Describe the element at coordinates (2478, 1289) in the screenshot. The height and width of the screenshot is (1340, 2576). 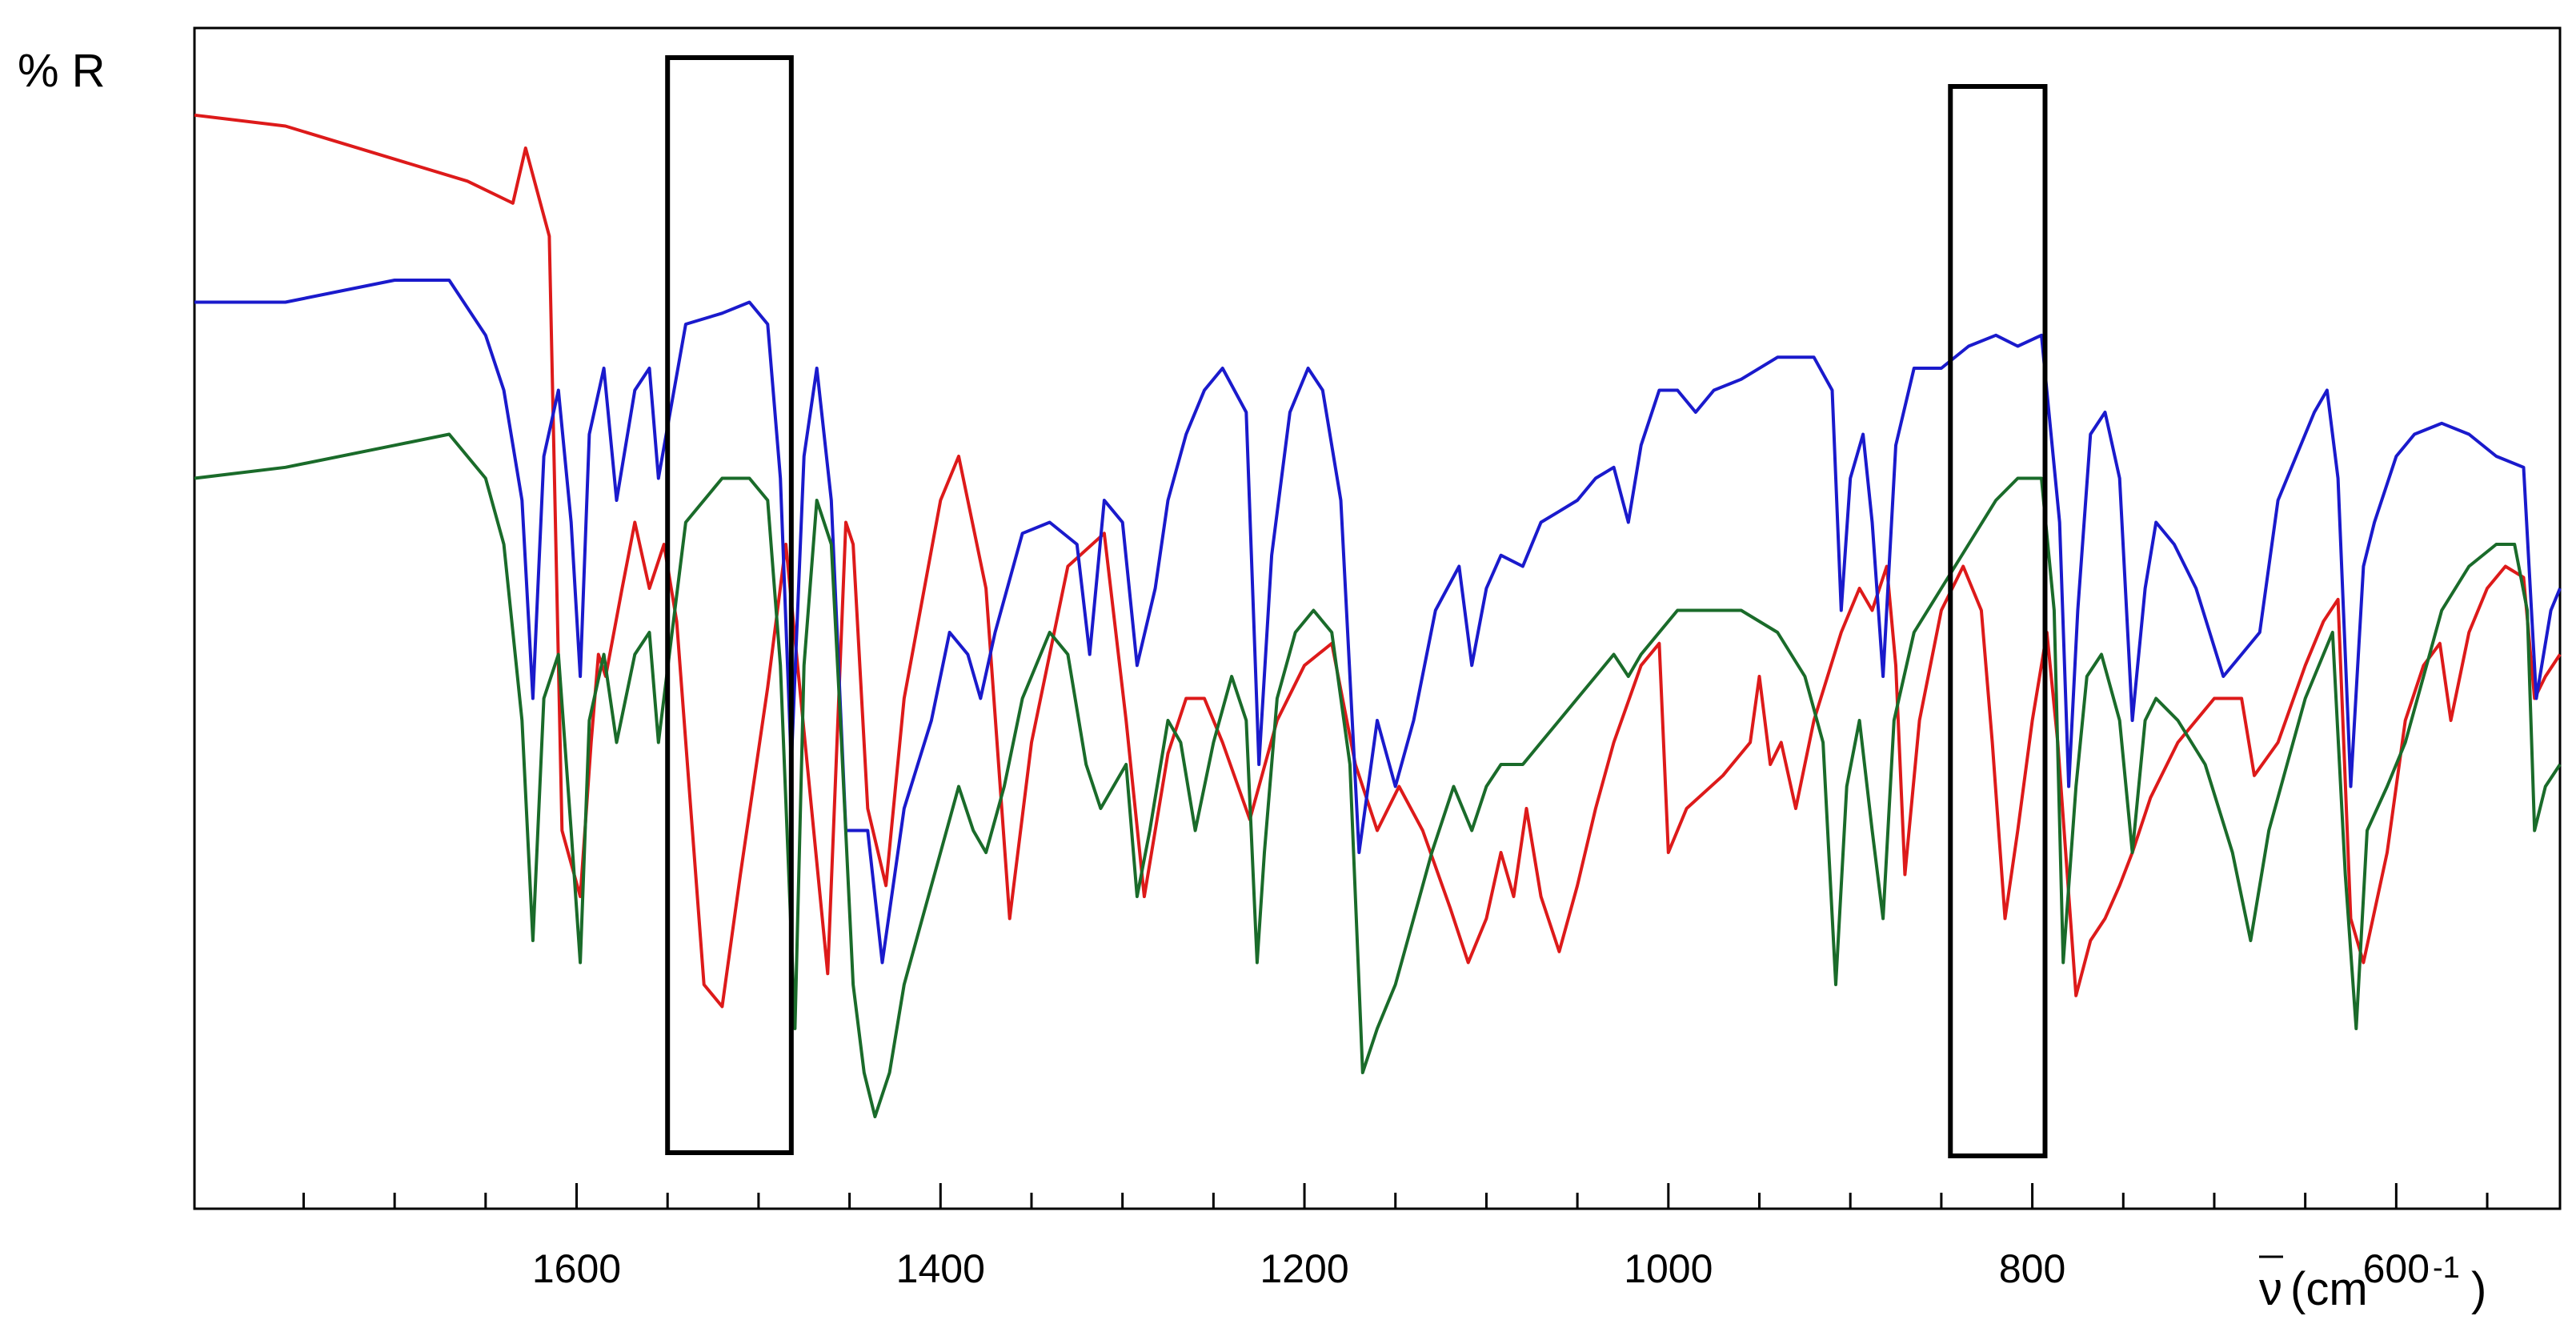
I see `x-axis-unit-close: )` at that location.